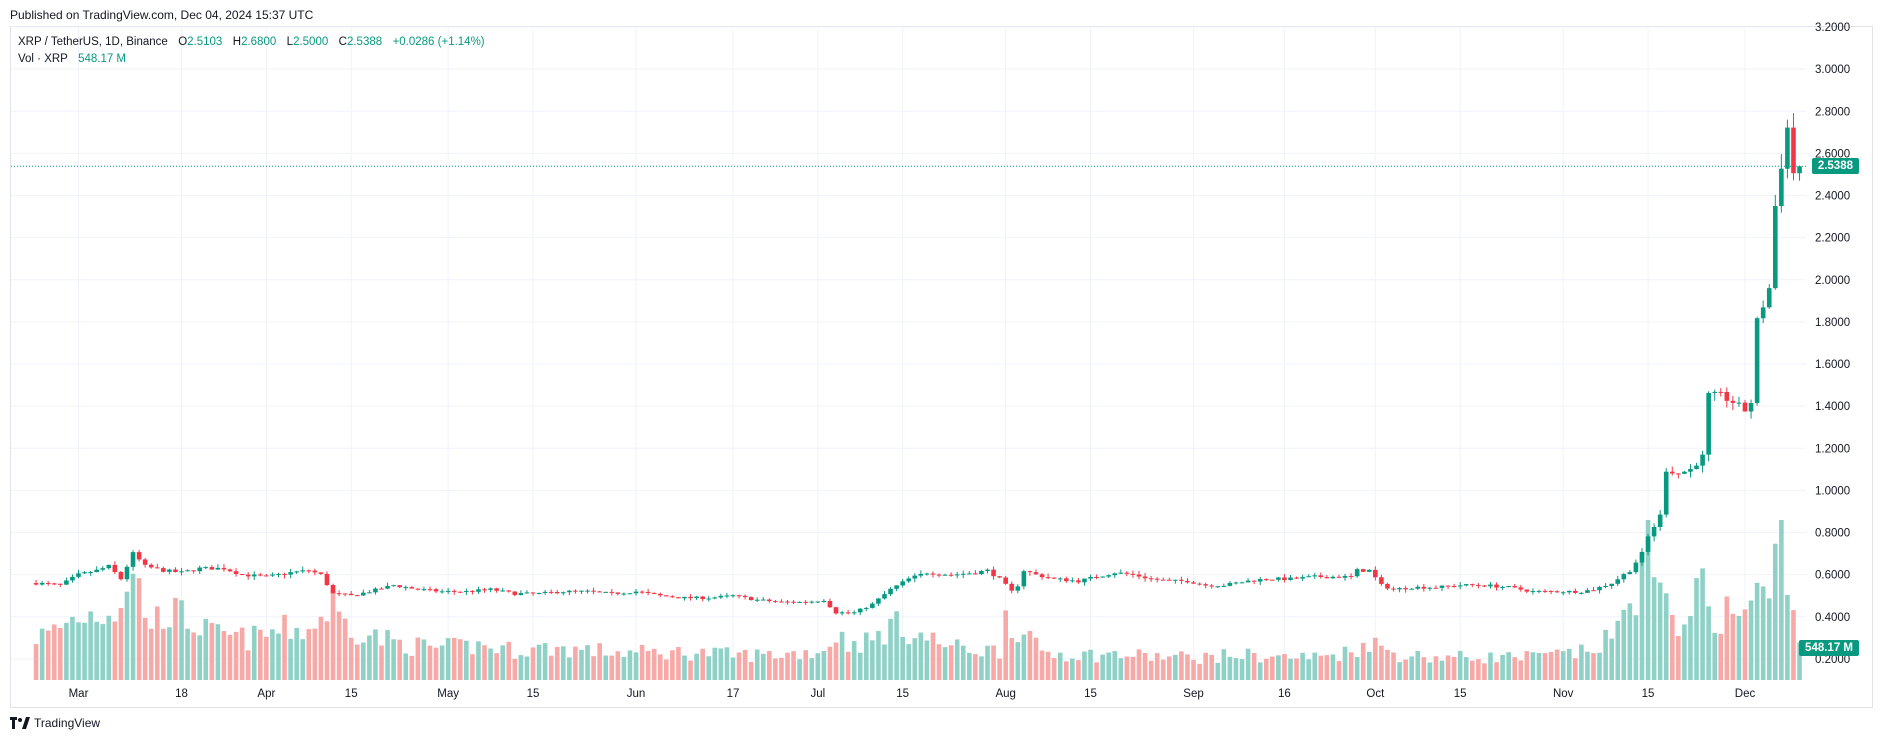  I want to click on tradingview-logo-icon, so click(20, 723).